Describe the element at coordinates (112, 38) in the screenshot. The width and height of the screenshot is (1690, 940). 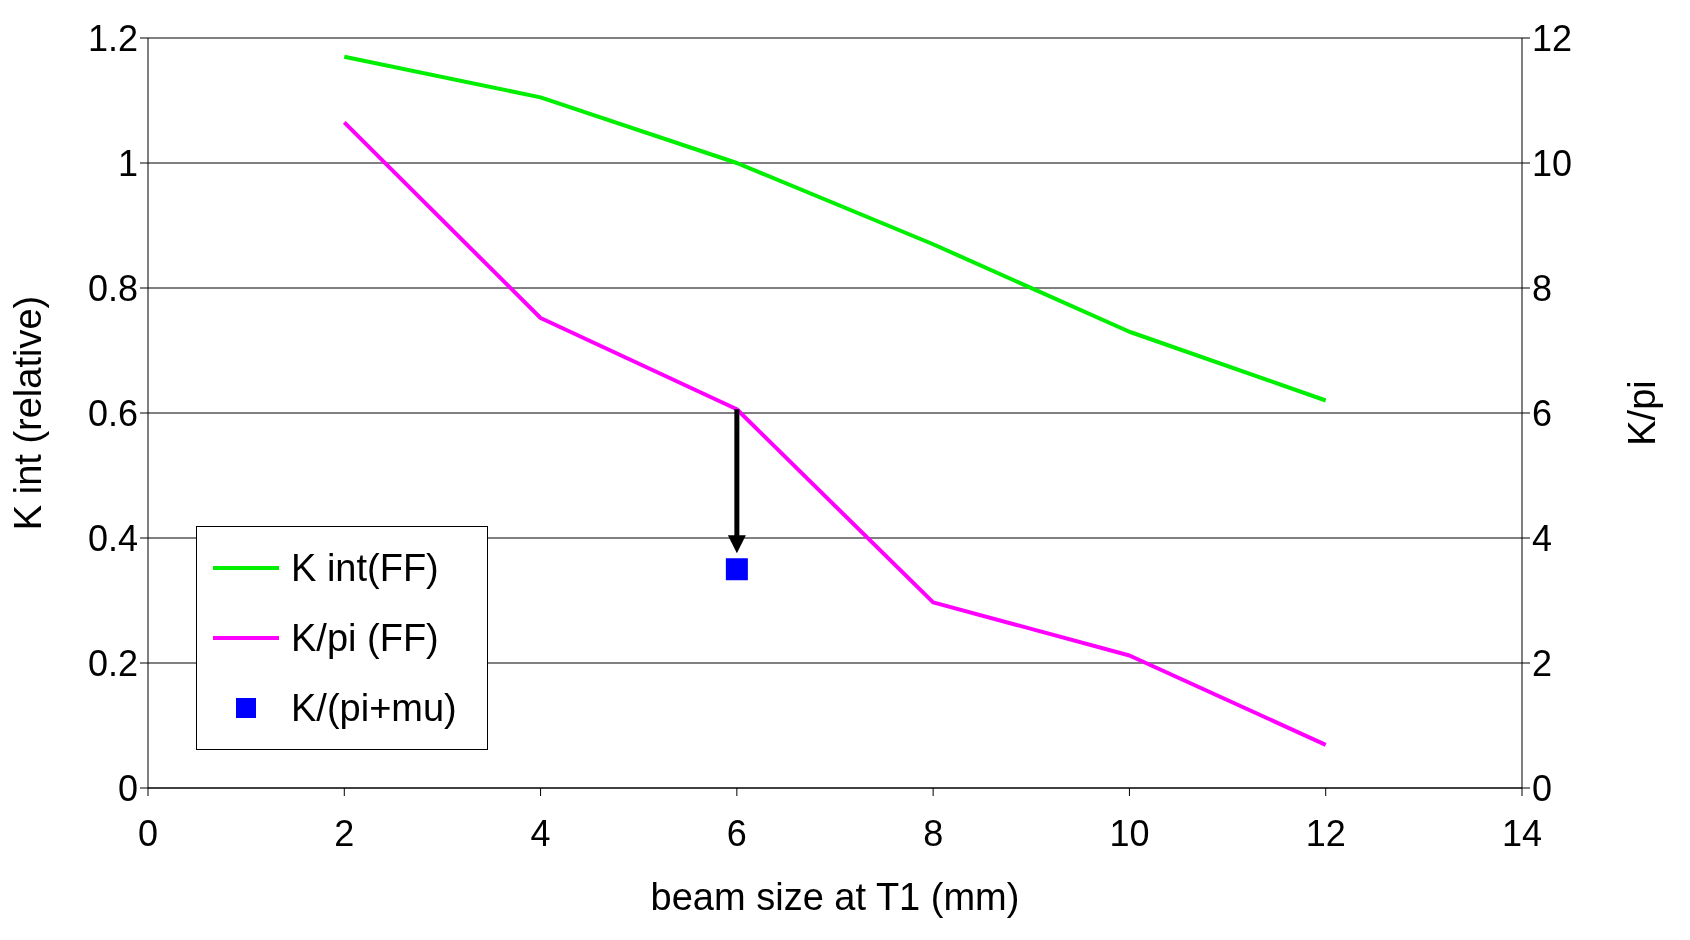
I see `y-tick-label: 1.2` at that location.